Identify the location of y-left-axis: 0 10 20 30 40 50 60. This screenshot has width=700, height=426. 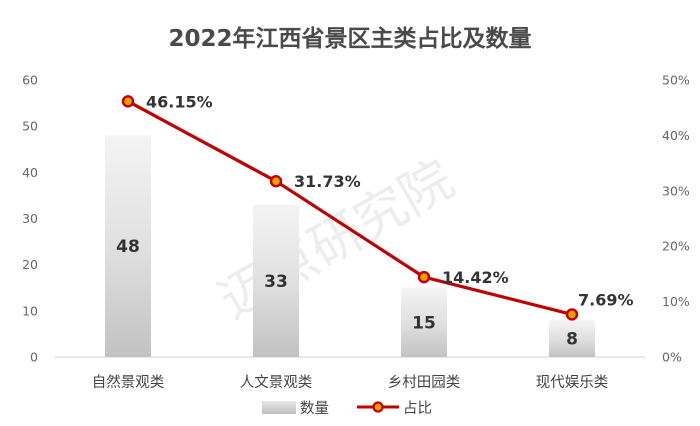
(30, 219).